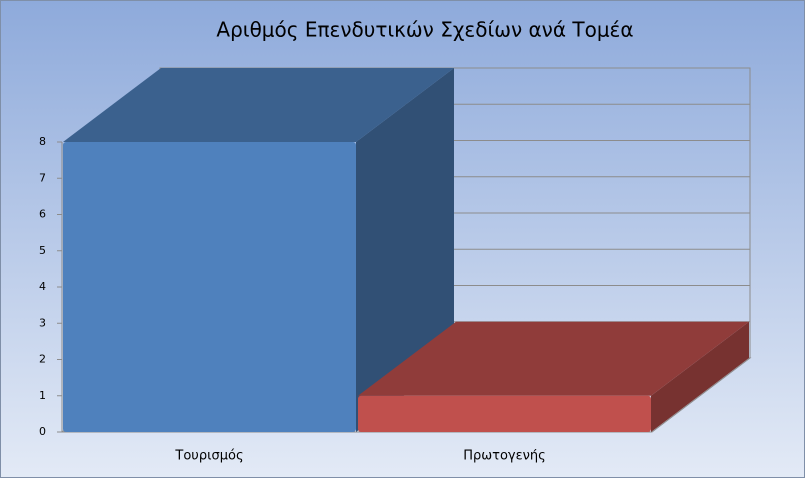 This screenshot has height=482, width=805. Describe the element at coordinates (42, 177) in the screenshot. I see `y-tick-label: 7` at that location.